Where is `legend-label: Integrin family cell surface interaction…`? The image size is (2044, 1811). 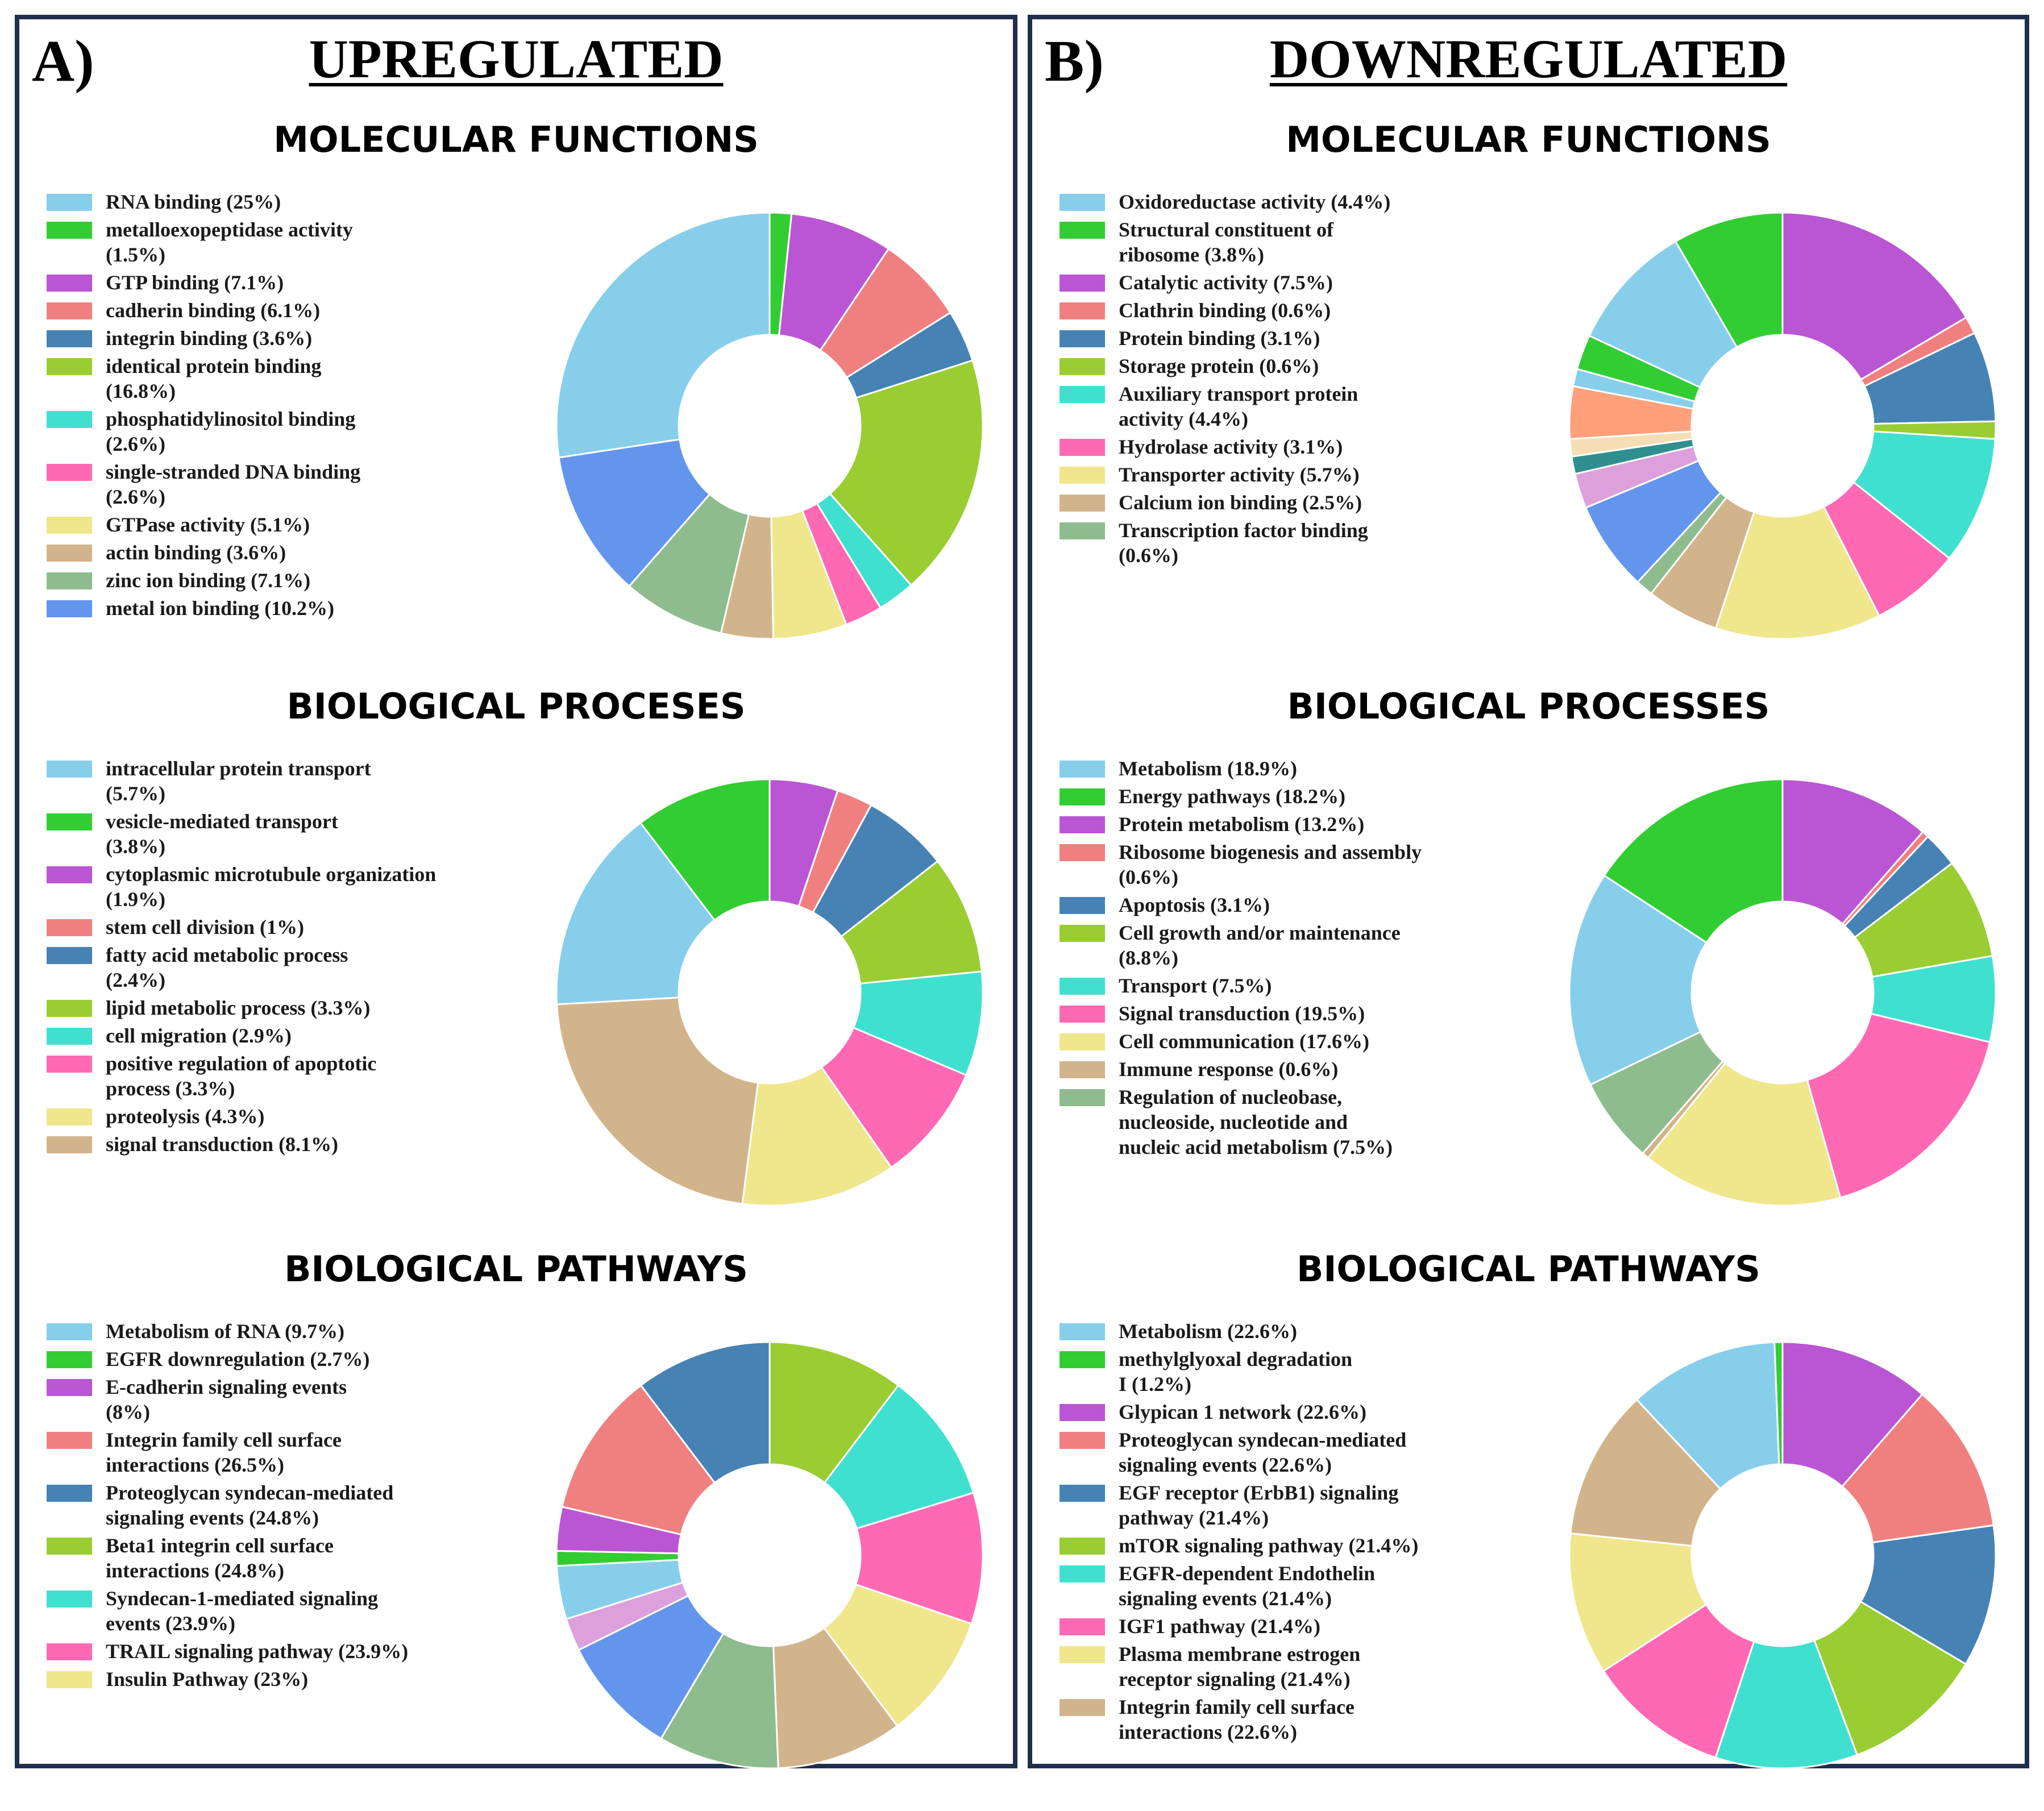 legend-label: Integrin family cell surface interaction… is located at coordinates (1237, 1720).